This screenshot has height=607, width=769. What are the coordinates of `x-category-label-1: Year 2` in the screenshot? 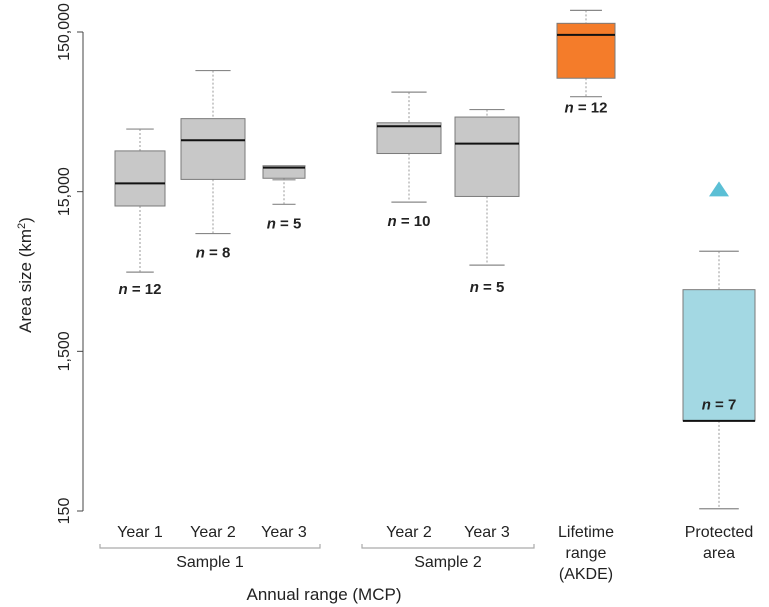 It's located at (213, 532).